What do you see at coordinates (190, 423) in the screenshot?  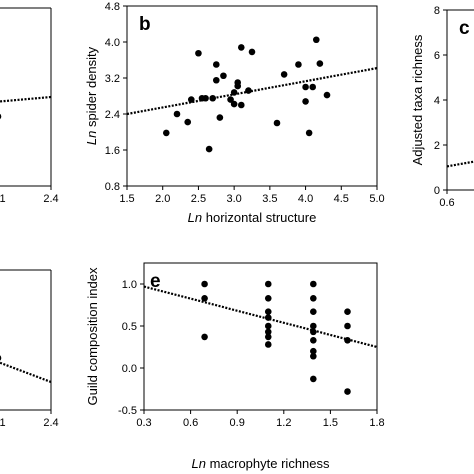 I see `x-tick-label: 0.6` at bounding box center [190, 423].